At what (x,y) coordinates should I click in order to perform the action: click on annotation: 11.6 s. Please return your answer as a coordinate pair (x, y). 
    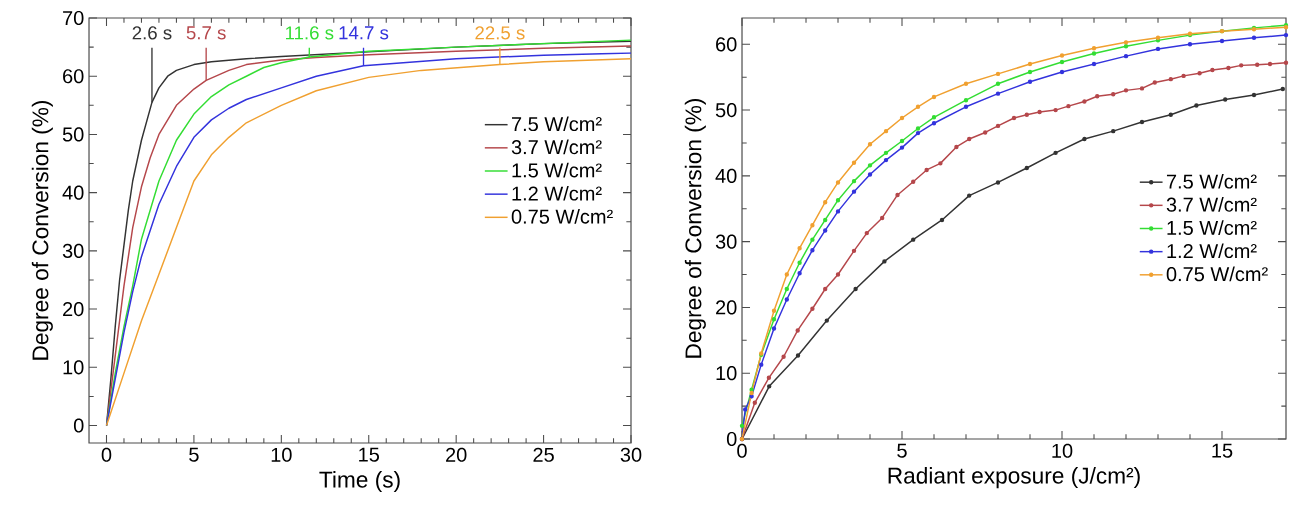
    Looking at the image, I should click on (310, 33).